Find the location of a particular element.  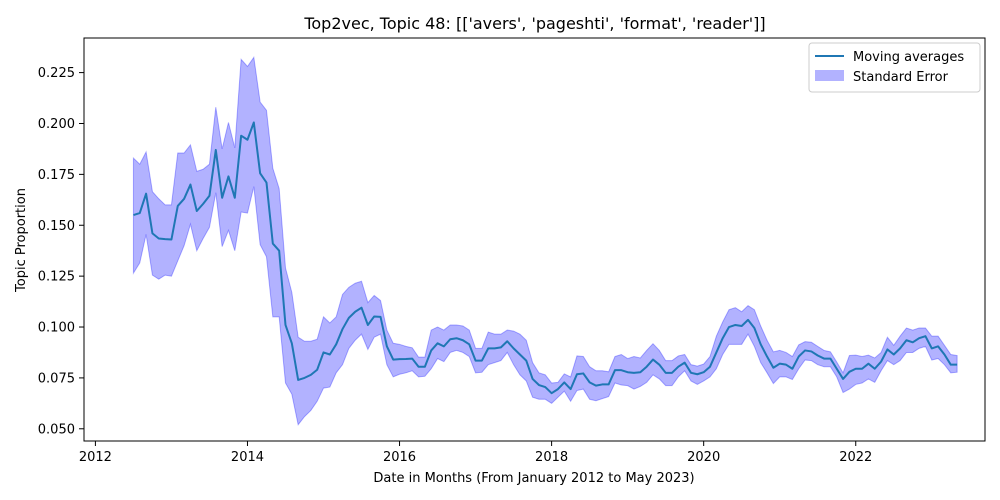

y-tick-label: 0.175 is located at coordinates (56, 175).